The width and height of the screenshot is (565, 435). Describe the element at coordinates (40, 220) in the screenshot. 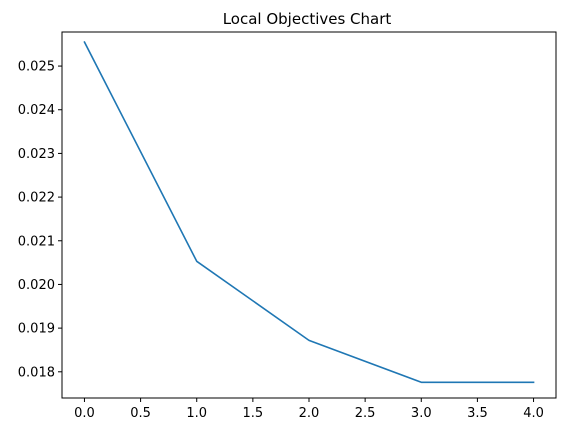

I see `y-axis: 0.018 0.019 0.020 0.021 0.022 0.023 0.024 0.025` at that location.